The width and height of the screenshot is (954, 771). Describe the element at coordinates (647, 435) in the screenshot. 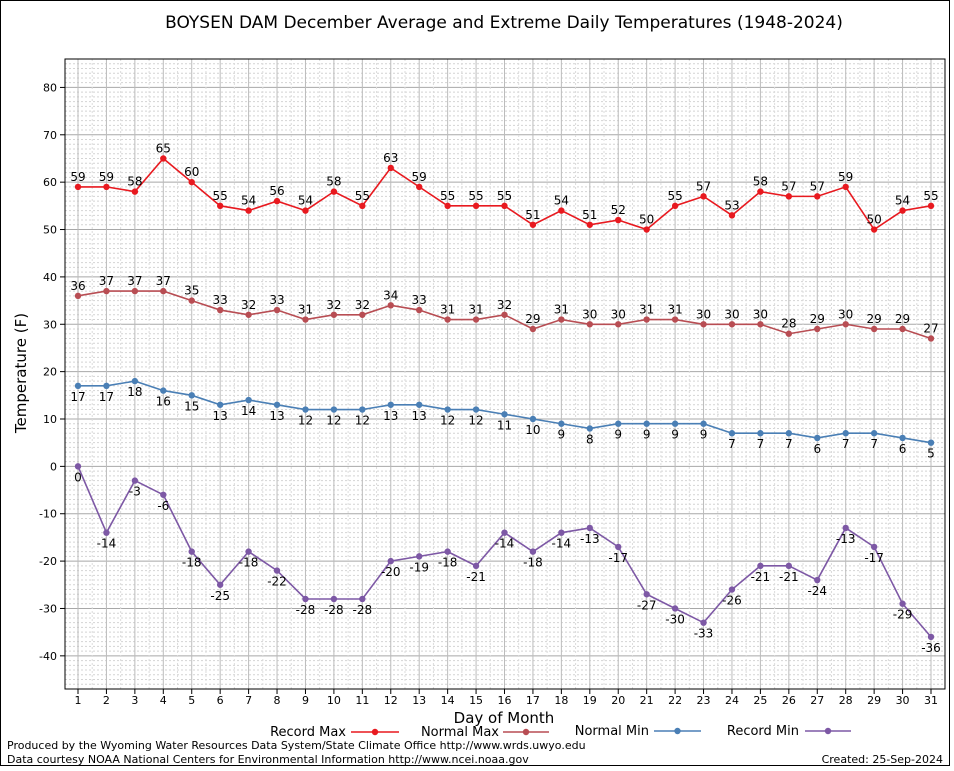

I see `data-label: 9` at that location.